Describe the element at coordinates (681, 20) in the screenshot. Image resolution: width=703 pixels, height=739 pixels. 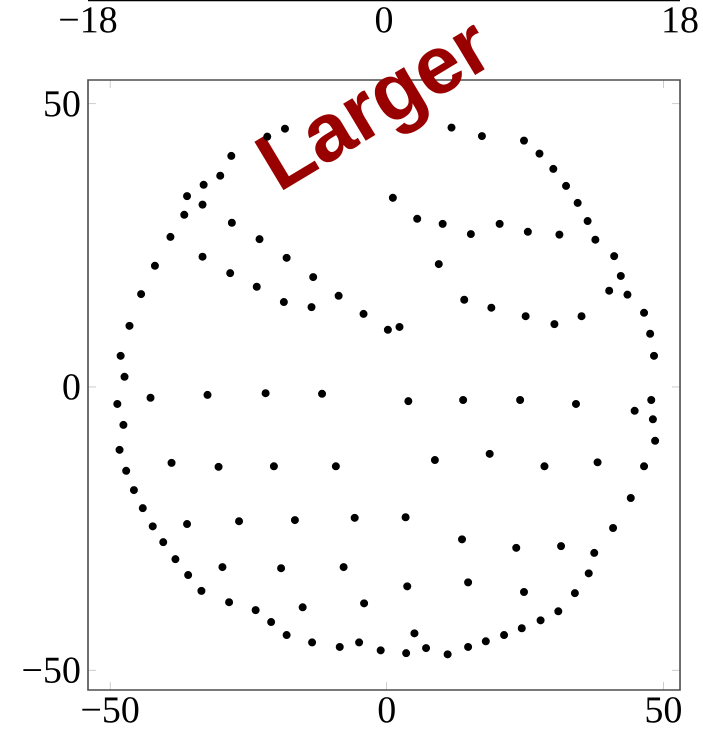
I see `x2-tick-label: 18` at that location.